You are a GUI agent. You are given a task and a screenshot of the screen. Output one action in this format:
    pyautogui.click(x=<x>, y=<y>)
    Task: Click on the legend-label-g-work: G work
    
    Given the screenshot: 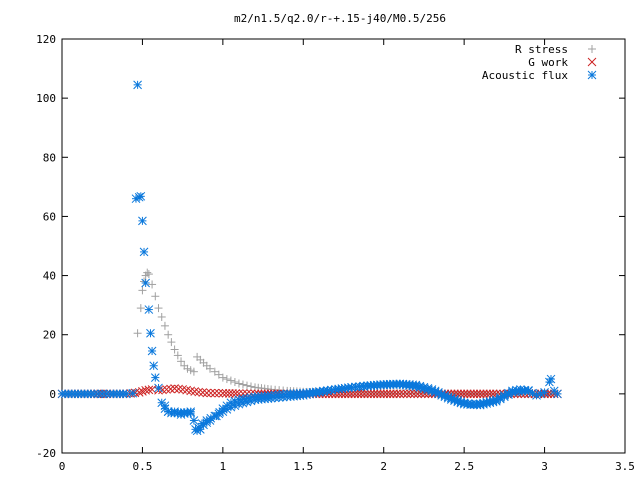 What is the action you would take?
    pyautogui.click(x=548, y=62)
    